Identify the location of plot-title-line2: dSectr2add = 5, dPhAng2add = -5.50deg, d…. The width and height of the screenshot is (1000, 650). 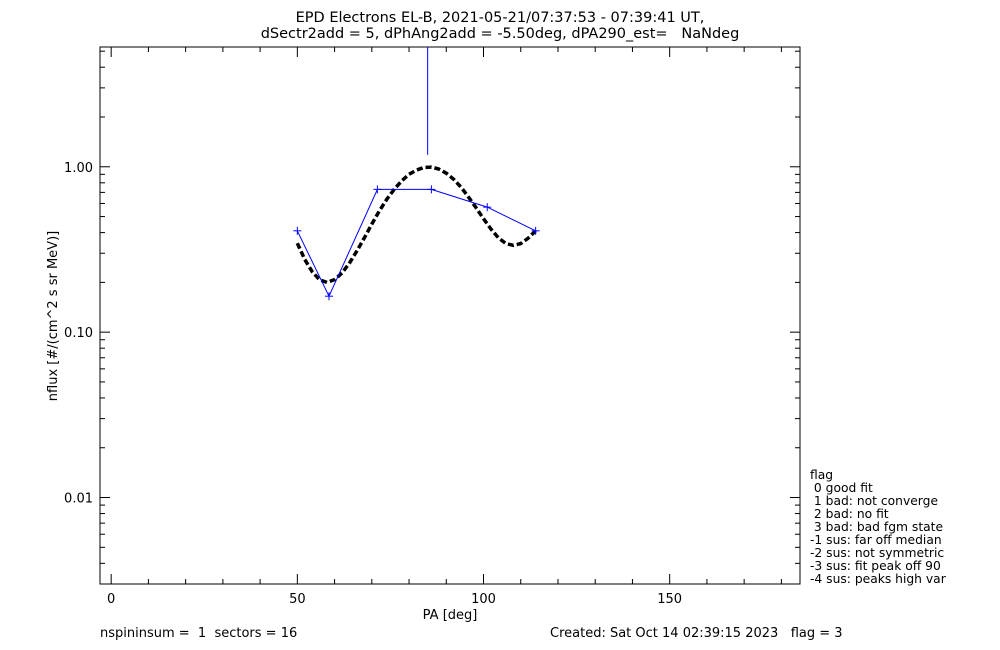
(500, 34).